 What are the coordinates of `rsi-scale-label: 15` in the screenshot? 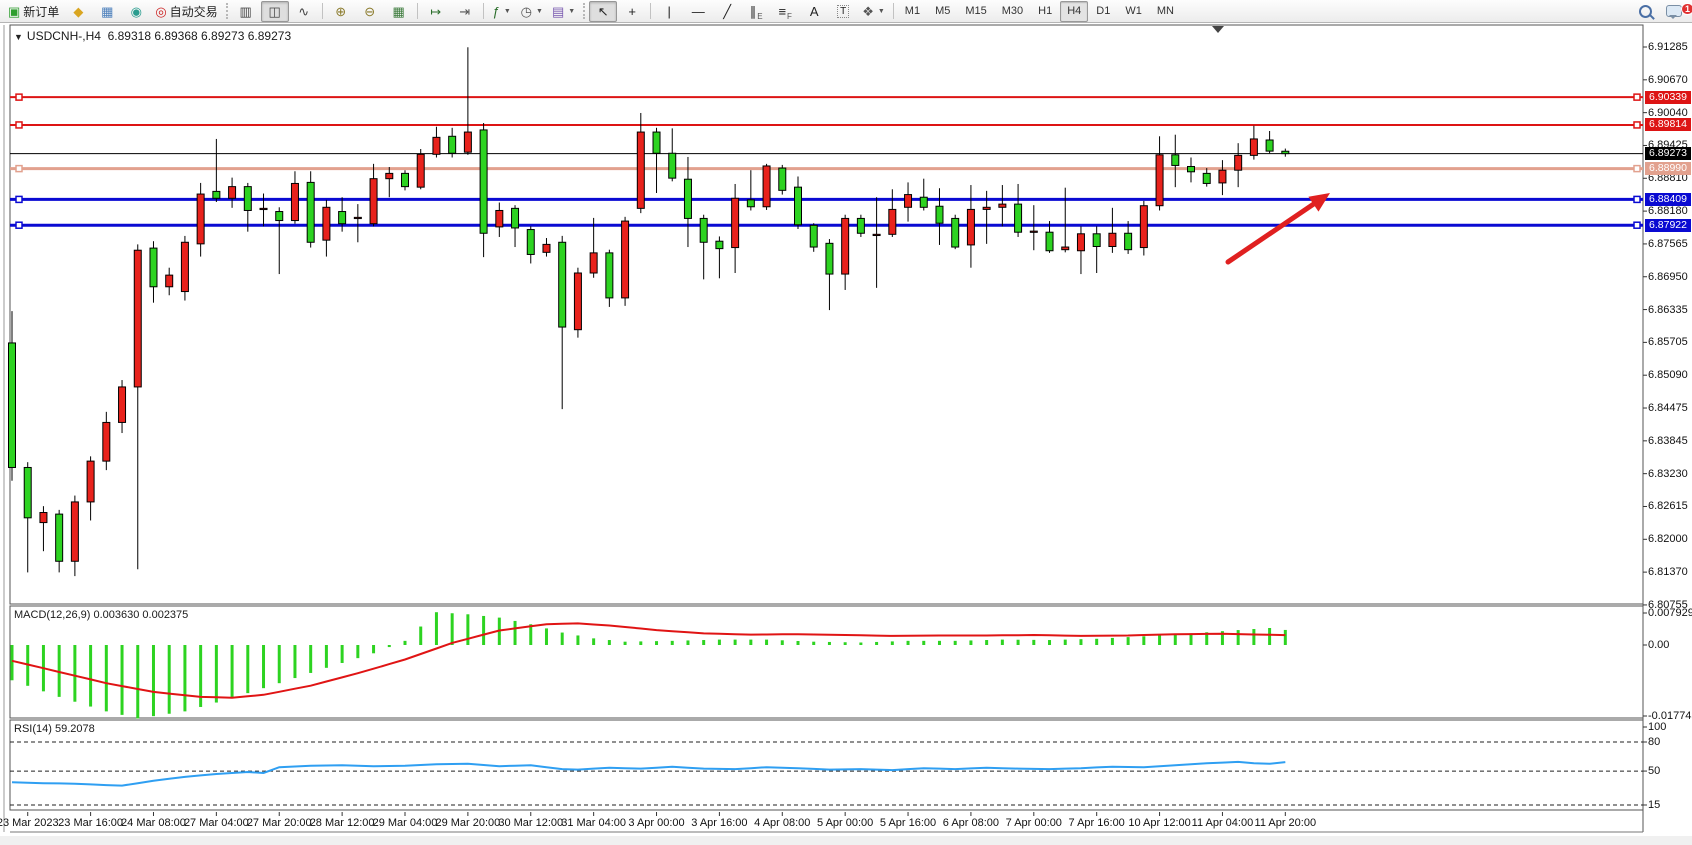 It's located at (1654, 804).